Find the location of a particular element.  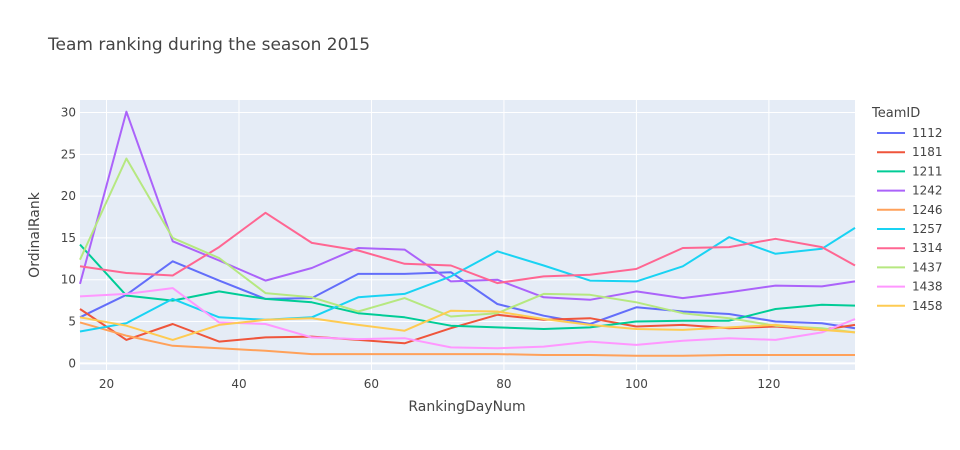

legend-item-1437: 1437 is located at coordinates (910, 267).